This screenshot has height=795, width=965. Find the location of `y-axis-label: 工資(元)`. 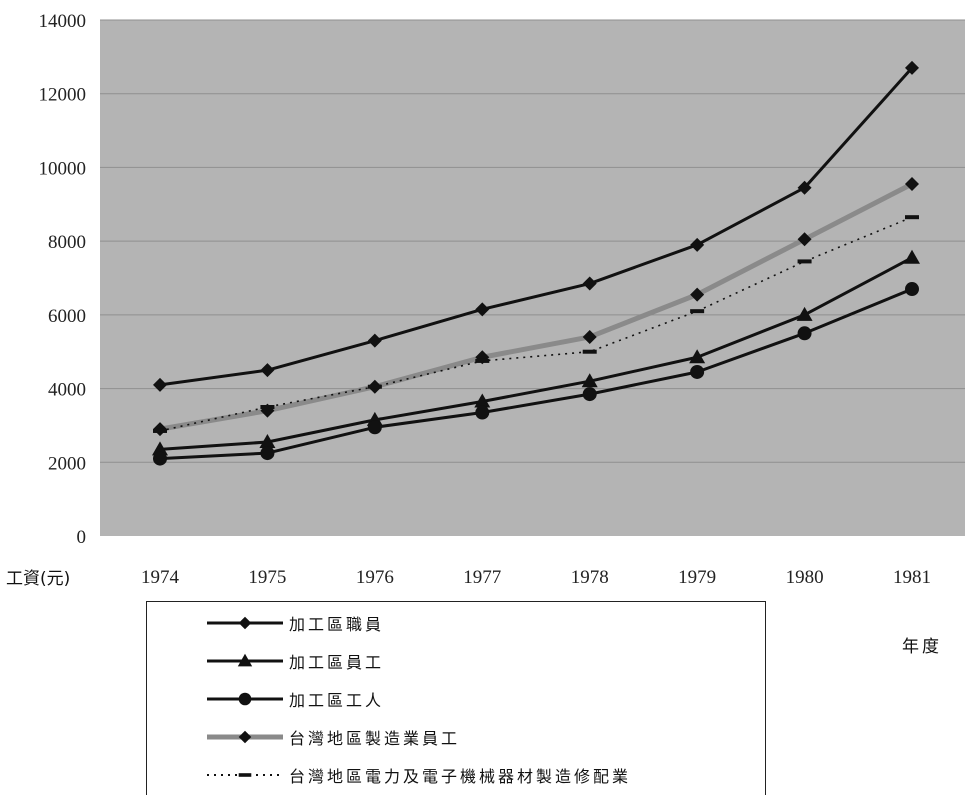

y-axis-label: 工資(元) is located at coordinates (38, 579).